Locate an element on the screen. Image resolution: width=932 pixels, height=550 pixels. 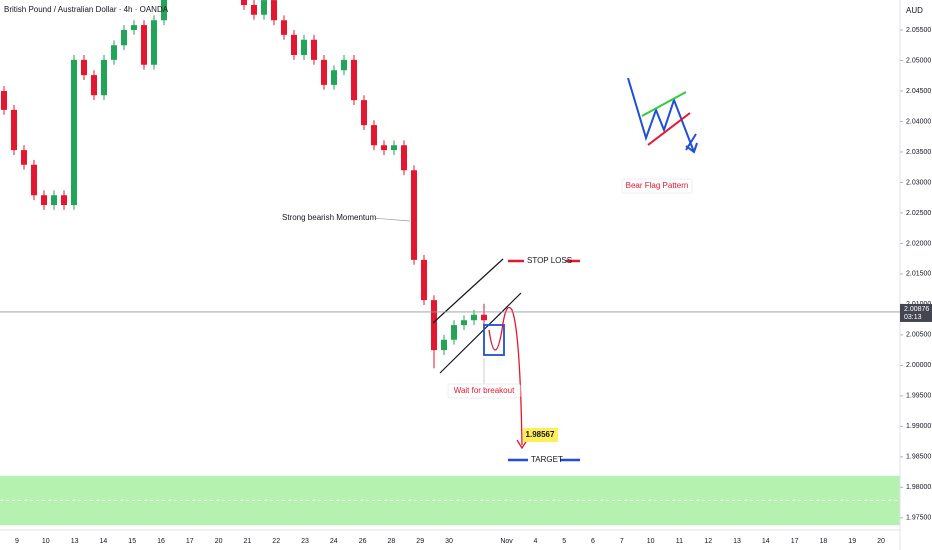
x-tick-label: 30 is located at coordinates (449, 541).